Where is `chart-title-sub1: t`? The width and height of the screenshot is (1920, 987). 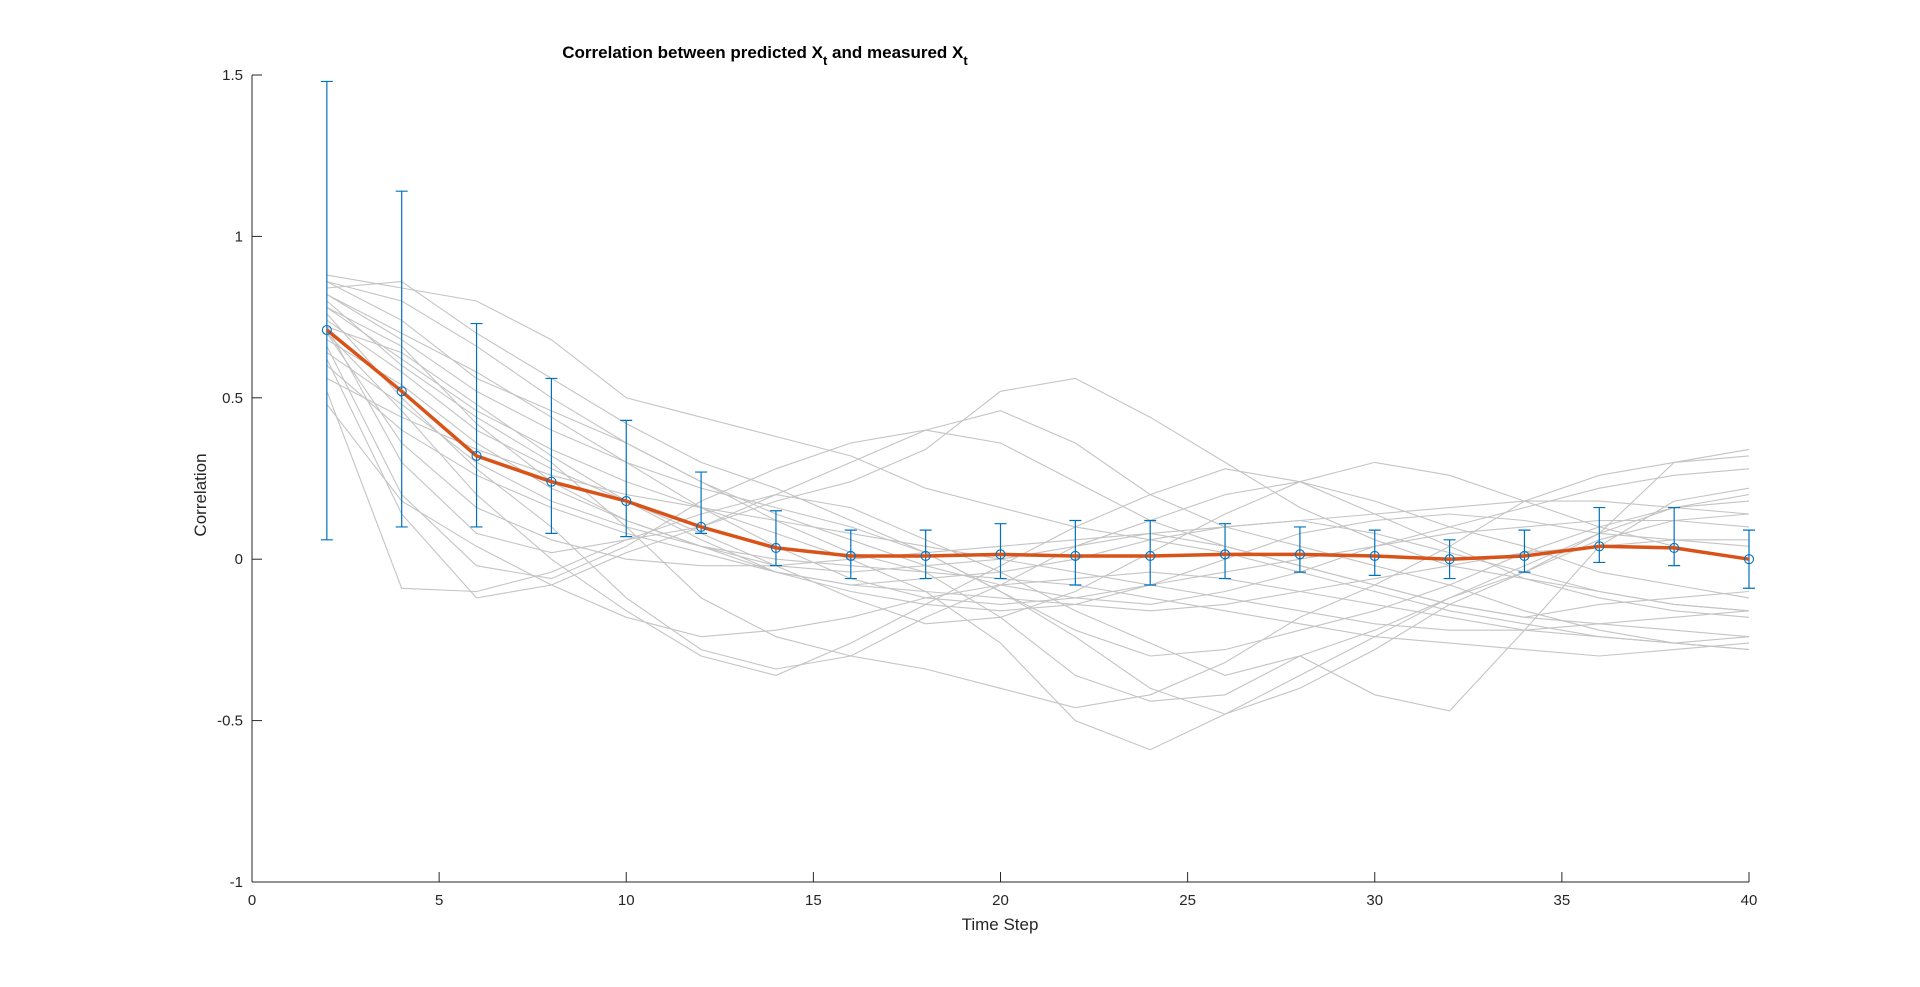
chart-title-sub1: t is located at coordinates (825, 60).